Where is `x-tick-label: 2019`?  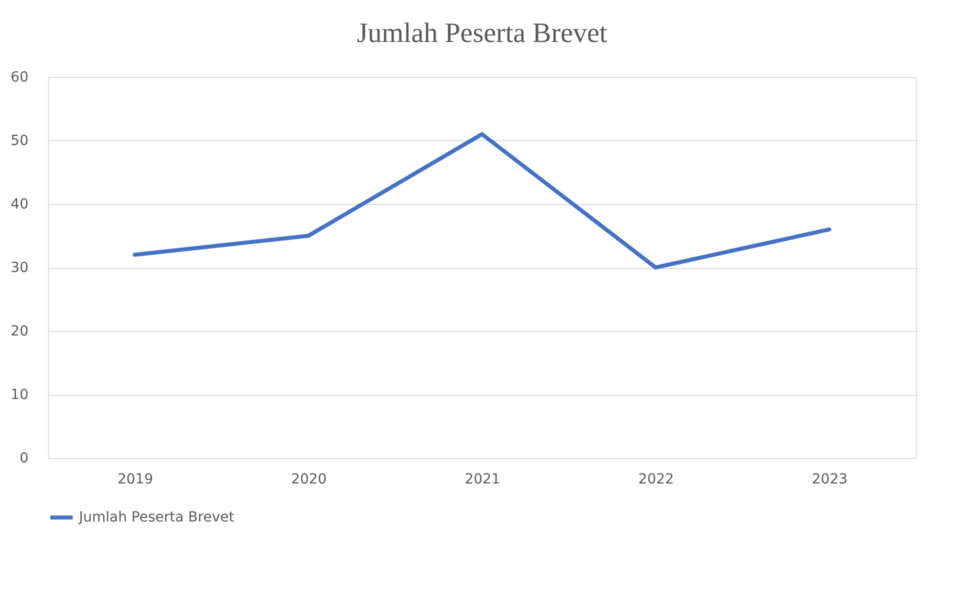
x-tick-label: 2019 is located at coordinates (135, 480).